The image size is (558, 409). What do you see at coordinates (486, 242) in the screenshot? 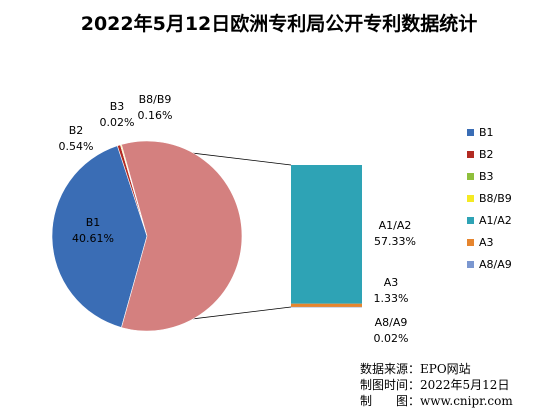
I see `legend-label-a3: A3` at bounding box center [486, 242].